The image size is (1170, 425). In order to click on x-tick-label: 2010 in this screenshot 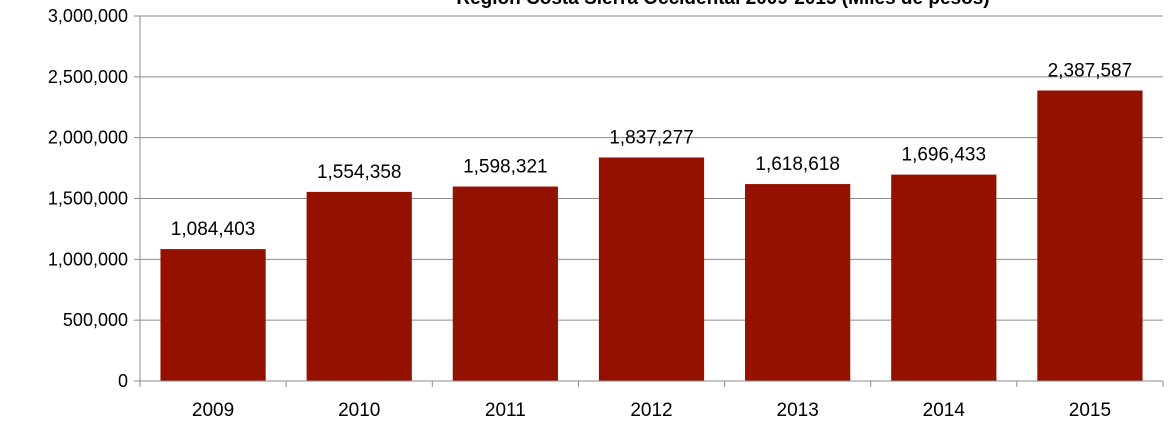, I will do `click(359, 410)`.